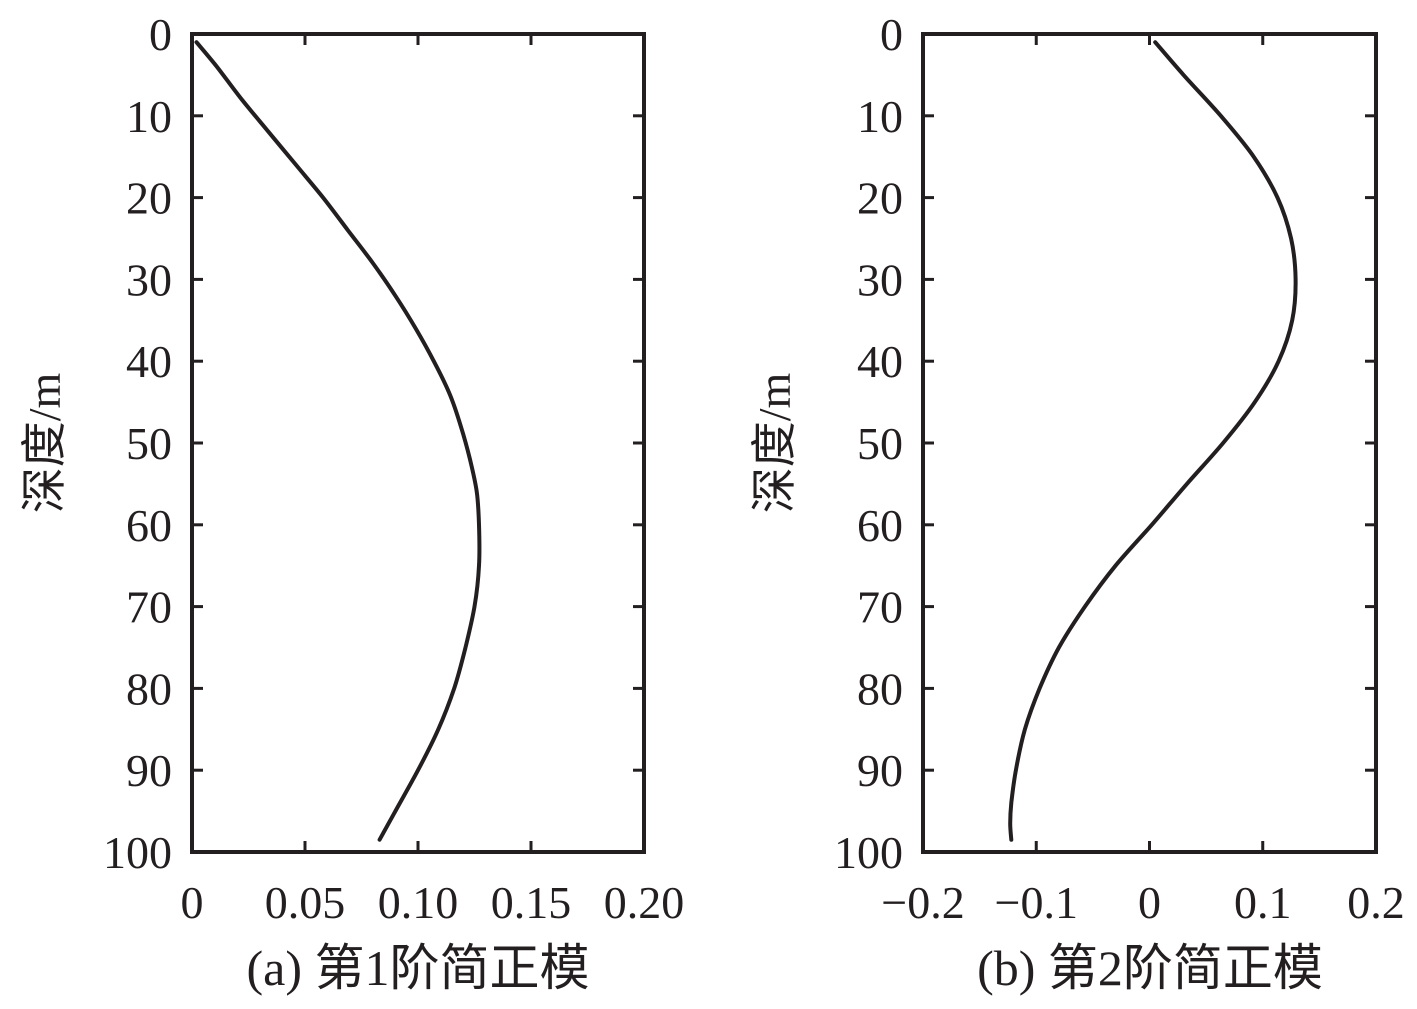 The width and height of the screenshot is (1417, 1009). I want to click on x-tick-label: 0.05, so click(305, 902).